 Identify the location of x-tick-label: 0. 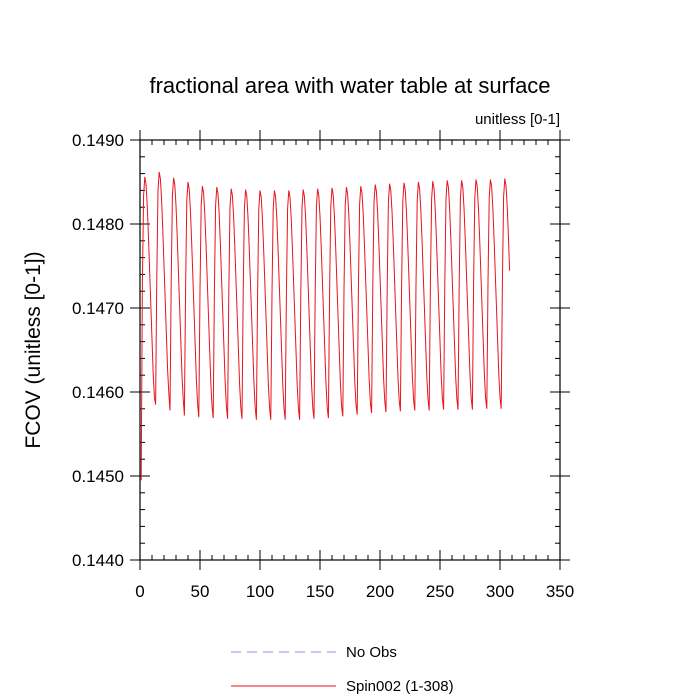
(139, 591).